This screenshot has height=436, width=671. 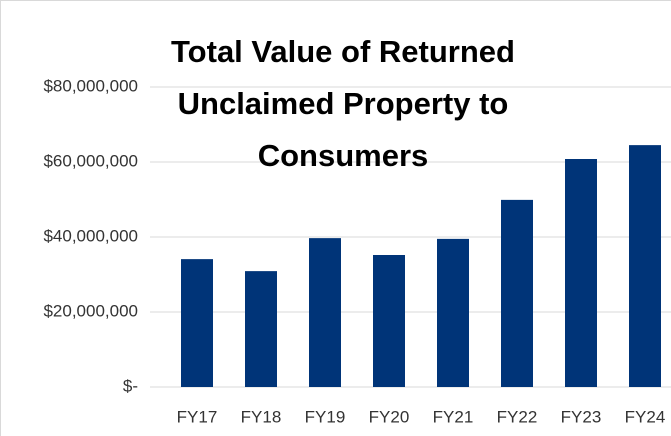 I want to click on y-tick-label: $-, so click(x=130, y=385).